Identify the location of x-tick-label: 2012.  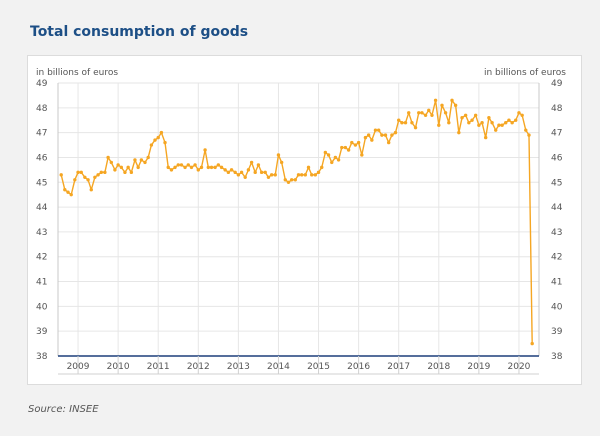
(198, 367).